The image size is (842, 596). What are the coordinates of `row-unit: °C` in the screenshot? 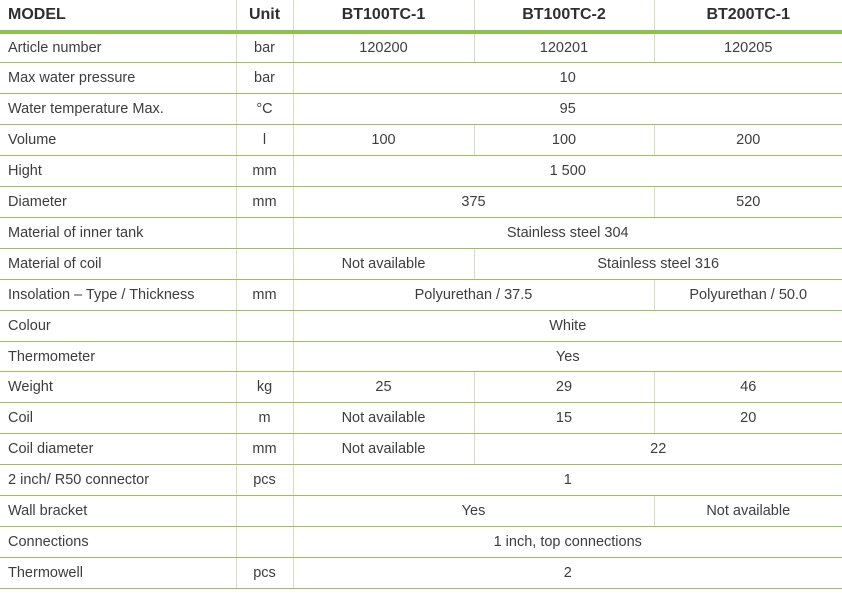 It's located at (264, 109).